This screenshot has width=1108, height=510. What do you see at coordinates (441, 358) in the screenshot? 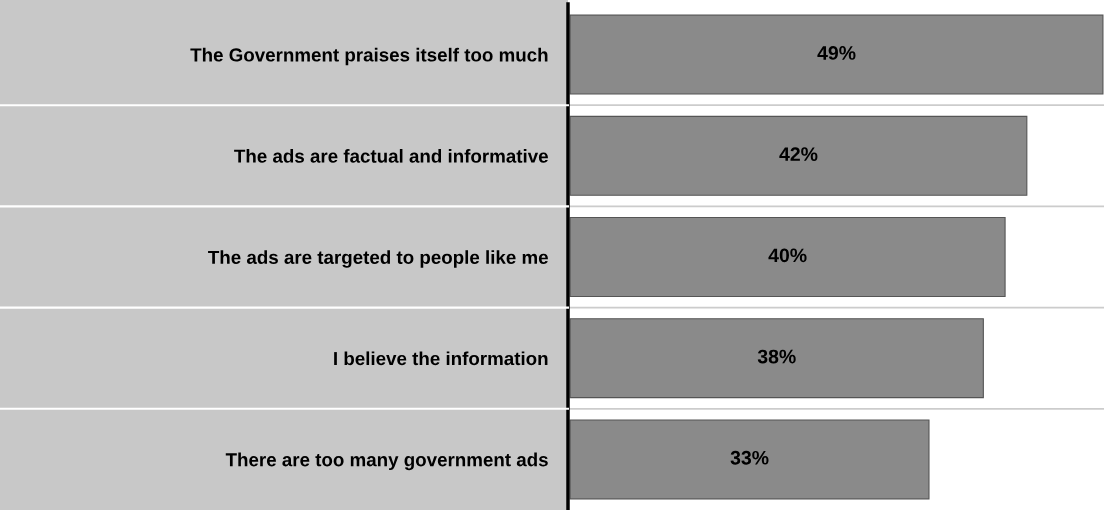
I see `y-tick-label: I believe the information` at bounding box center [441, 358].